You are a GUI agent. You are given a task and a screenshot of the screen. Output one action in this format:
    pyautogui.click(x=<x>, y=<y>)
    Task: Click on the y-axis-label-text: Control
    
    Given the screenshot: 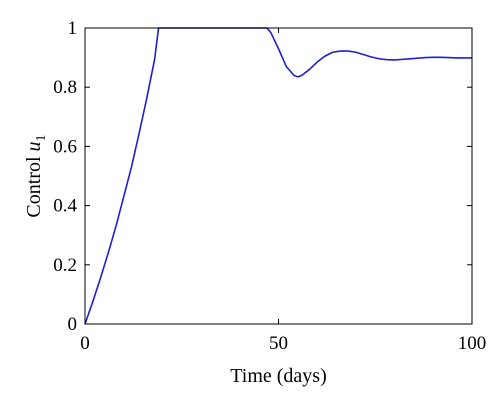 What is the action you would take?
    pyautogui.click(x=34, y=184)
    